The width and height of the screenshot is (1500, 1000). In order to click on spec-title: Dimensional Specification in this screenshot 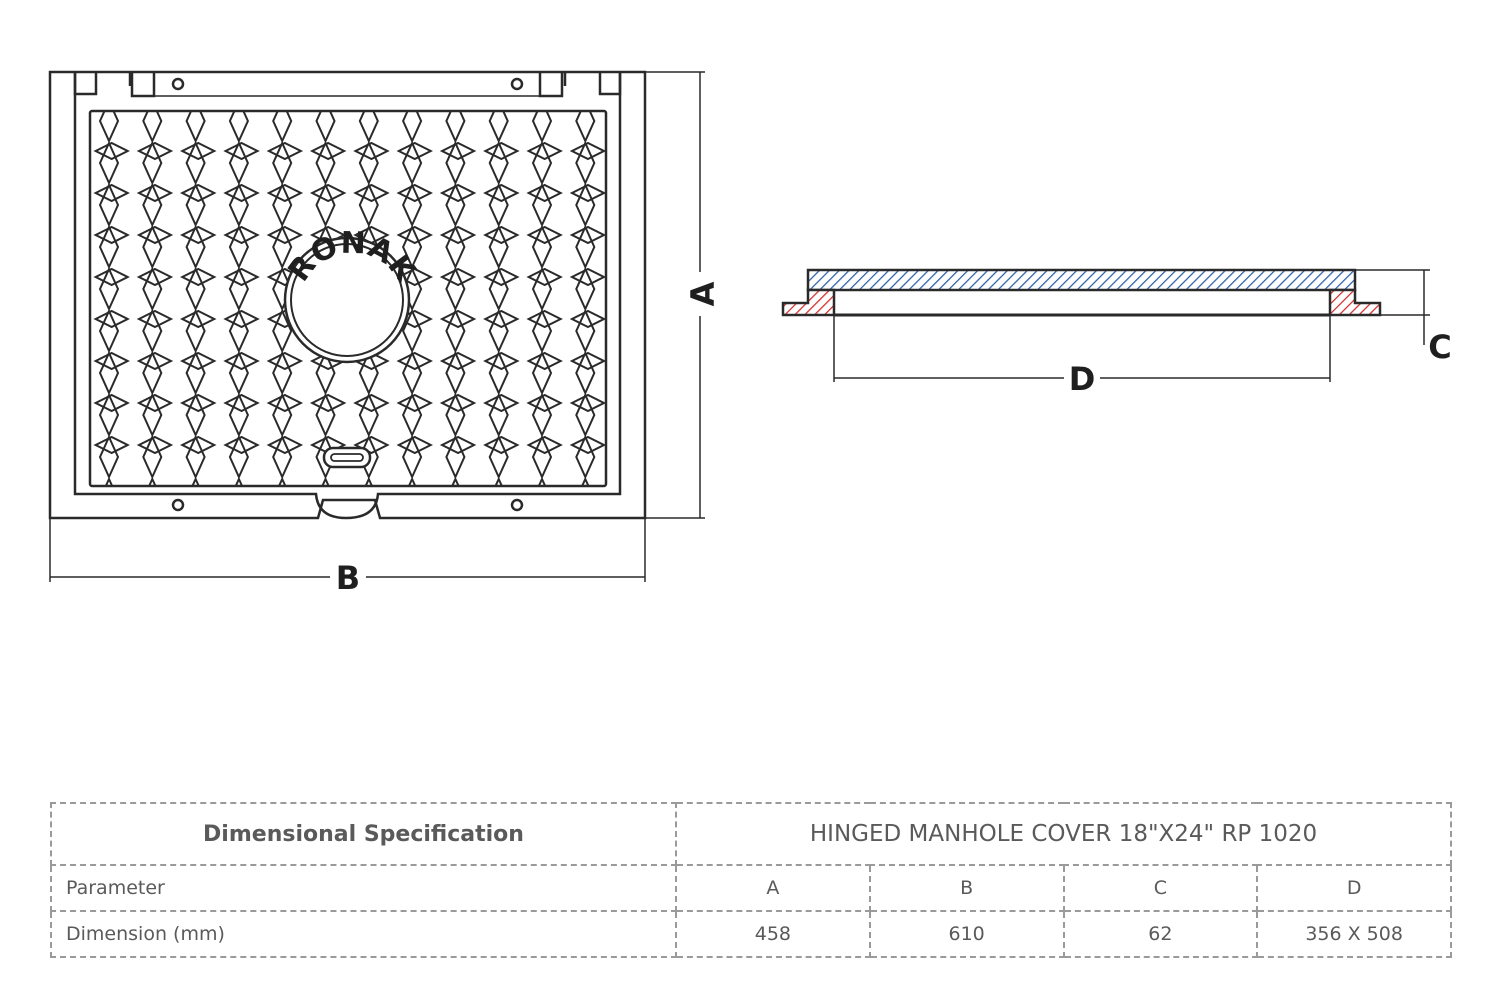, I will do `click(363, 834)`.